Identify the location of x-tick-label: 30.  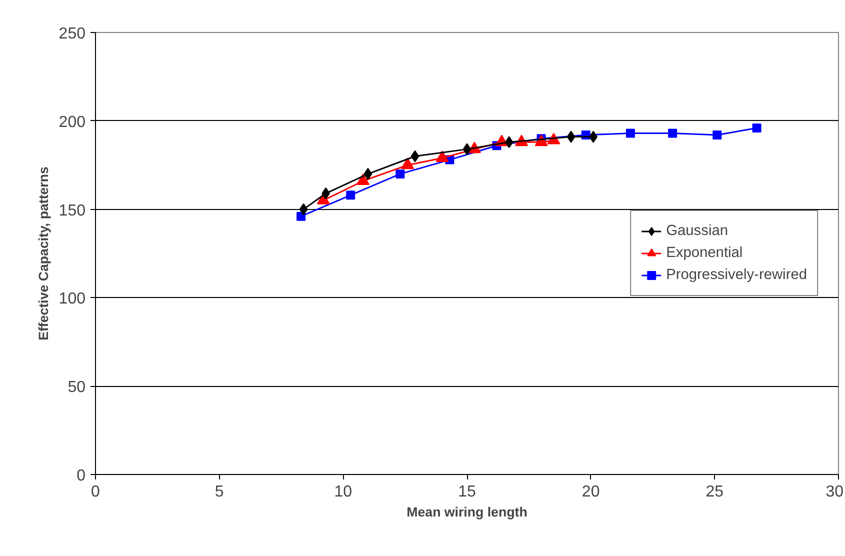
(835, 492).